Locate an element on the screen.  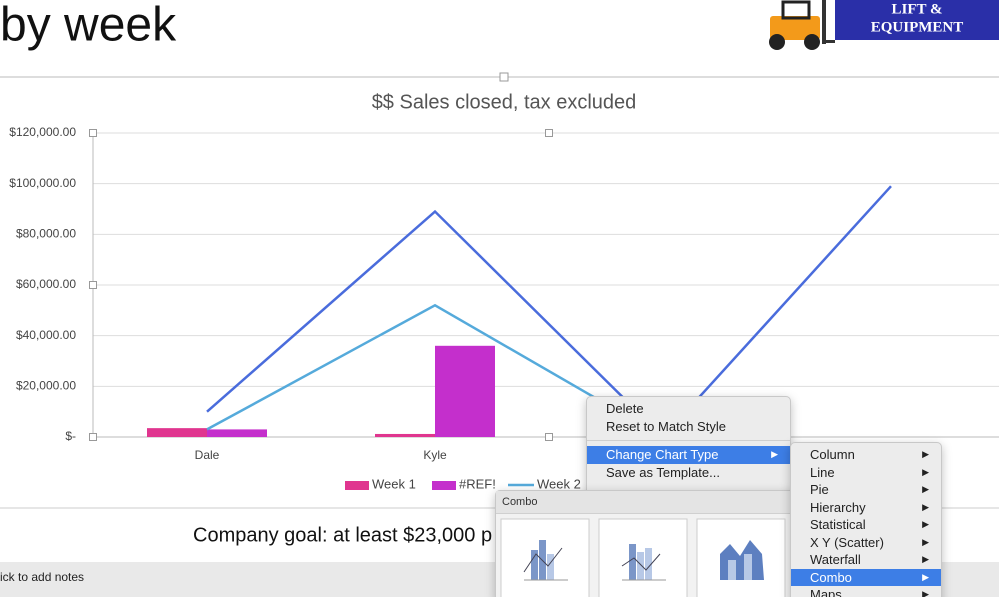
x-tick-label: Kyle is located at coordinates (435, 455).